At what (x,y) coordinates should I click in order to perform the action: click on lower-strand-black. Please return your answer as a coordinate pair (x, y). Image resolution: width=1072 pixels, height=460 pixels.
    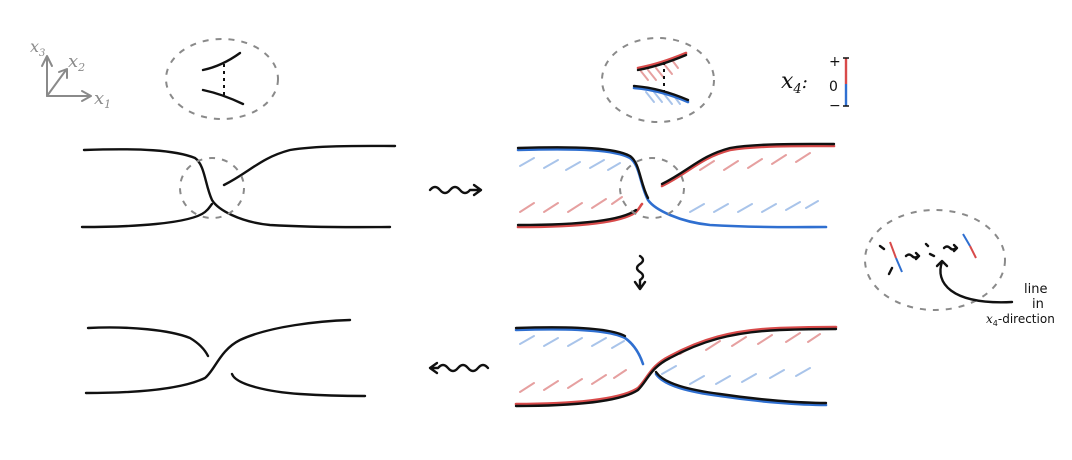
    Looking at the image, I should click on (661, 93).